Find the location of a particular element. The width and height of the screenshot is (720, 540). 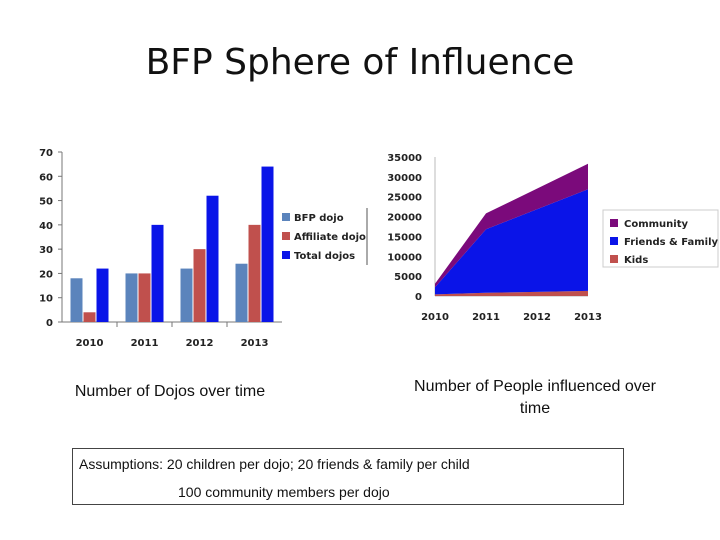

area-y-tick-label: 15000 is located at coordinates (404, 237).